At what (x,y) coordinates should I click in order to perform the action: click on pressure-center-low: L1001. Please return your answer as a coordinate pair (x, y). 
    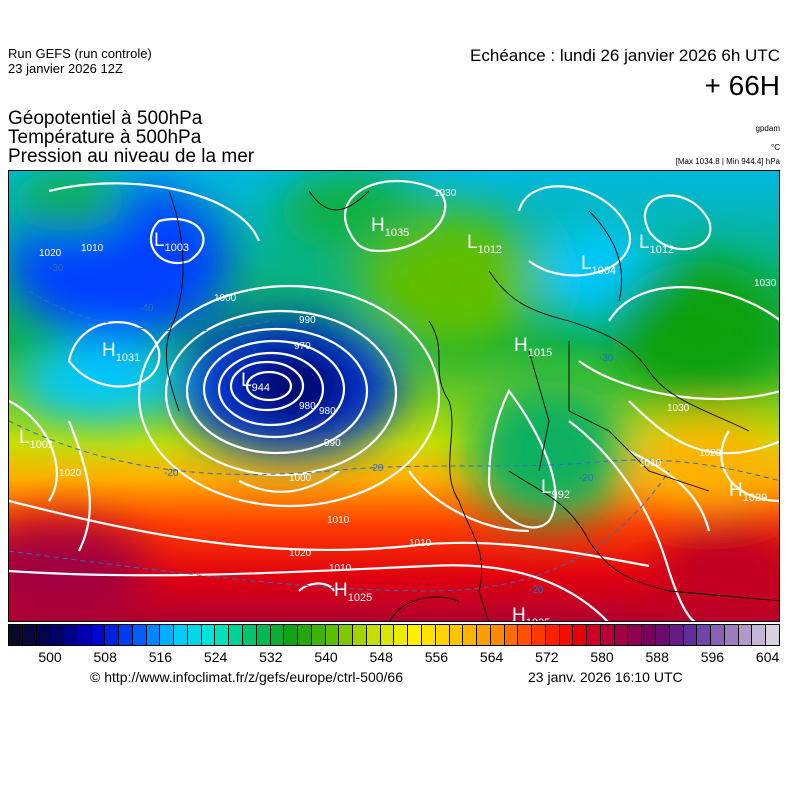
    Looking at the image, I should click on (36, 439).